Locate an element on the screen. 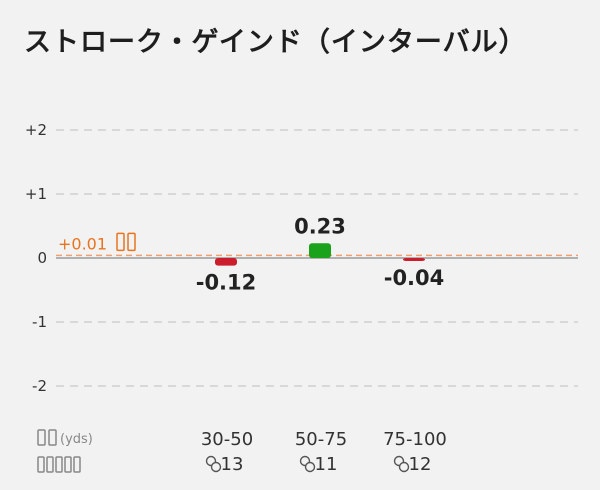 Image resolution: width=600 pixels, height=490 pixels. bar-value-label: 0.23 is located at coordinates (320, 226).